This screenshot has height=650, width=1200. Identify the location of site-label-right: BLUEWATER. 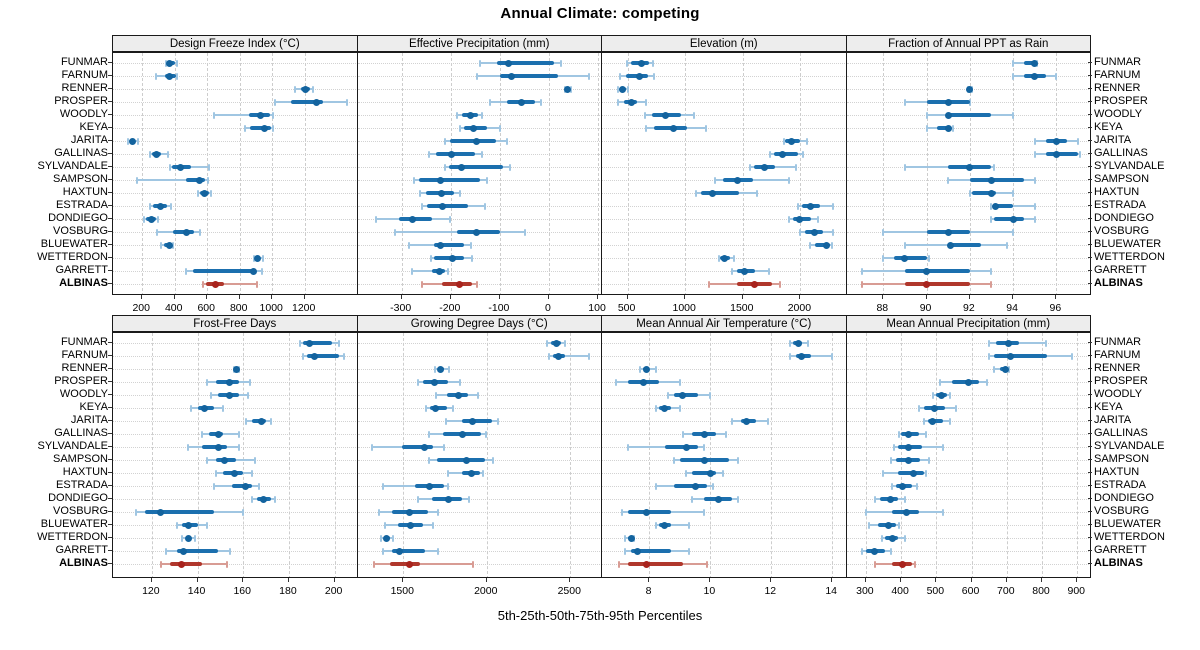
(1128, 243).